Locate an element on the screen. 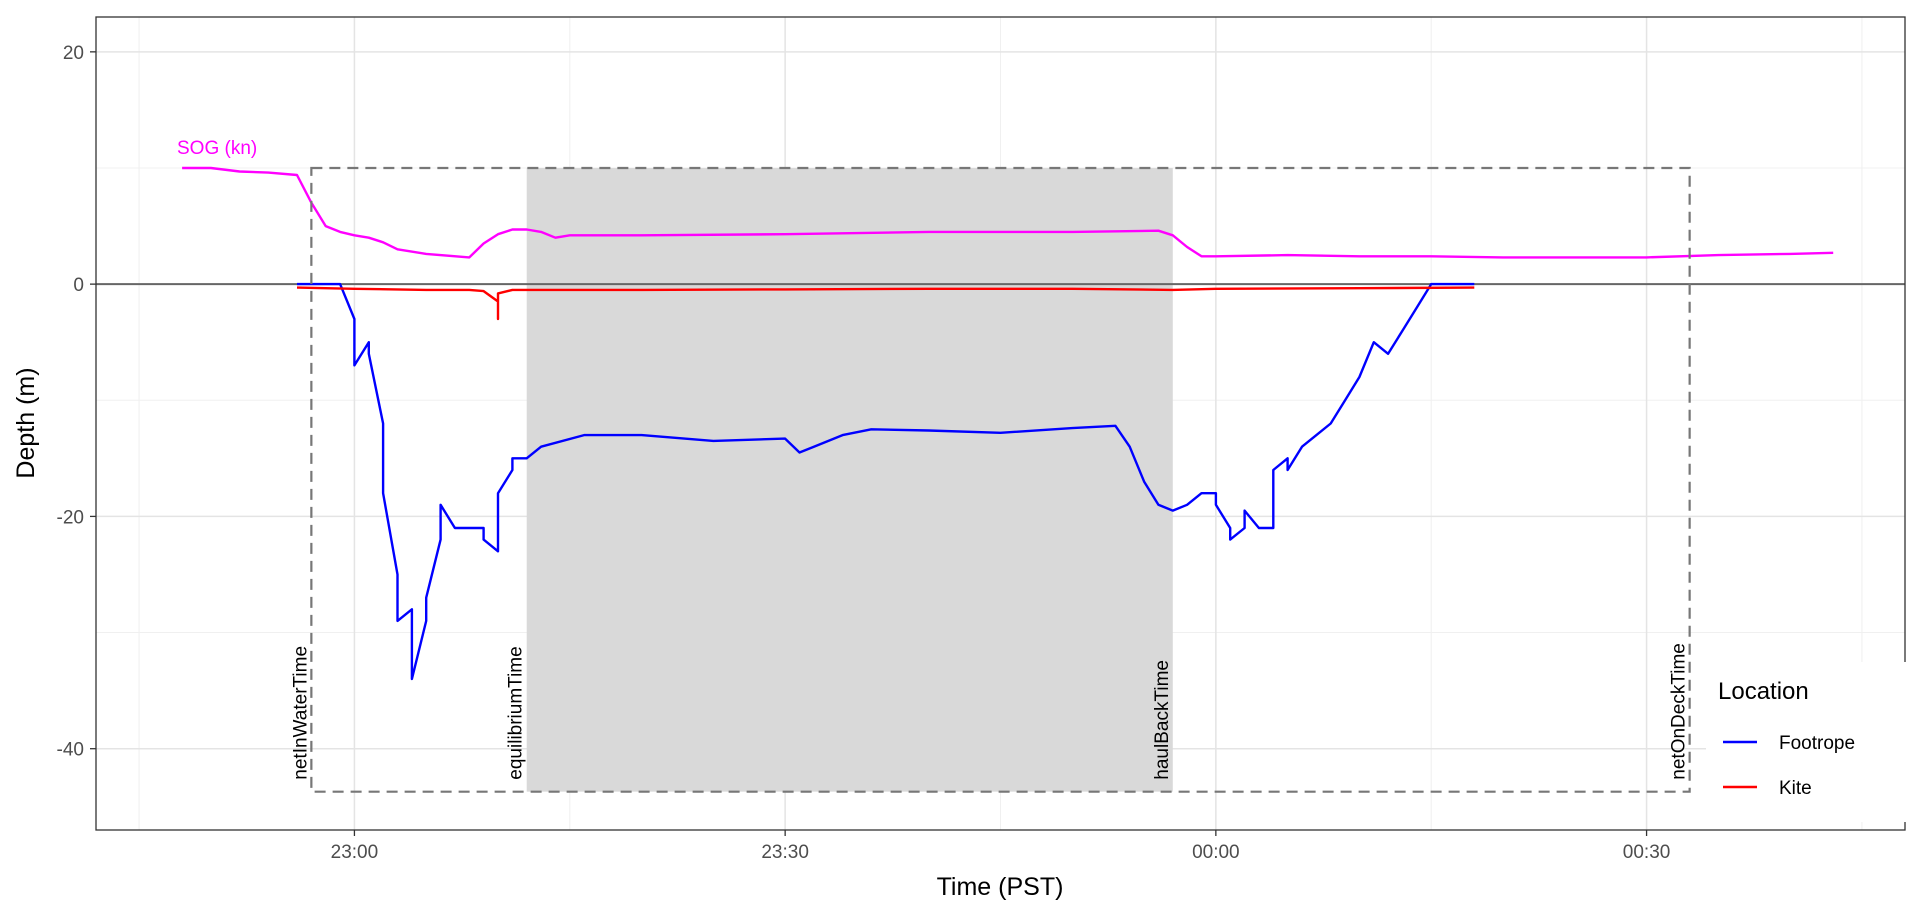 Image resolution: width=1917 pixels, height=906 pixels. series-line-sog-kn is located at coordinates (1008, 212).